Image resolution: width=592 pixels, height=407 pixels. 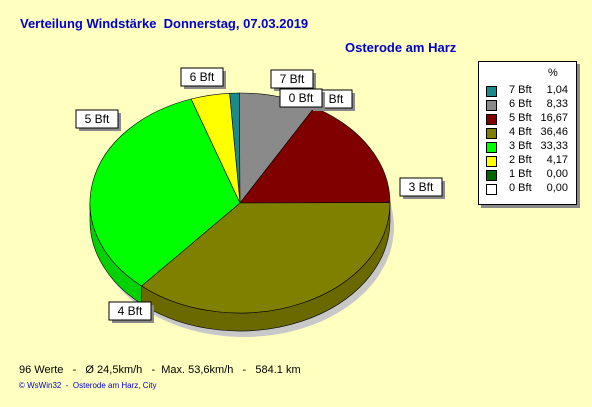 What do you see at coordinates (554, 132) in the screenshot?
I see `legend-value: 36,46` at bounding box center [554, 132].